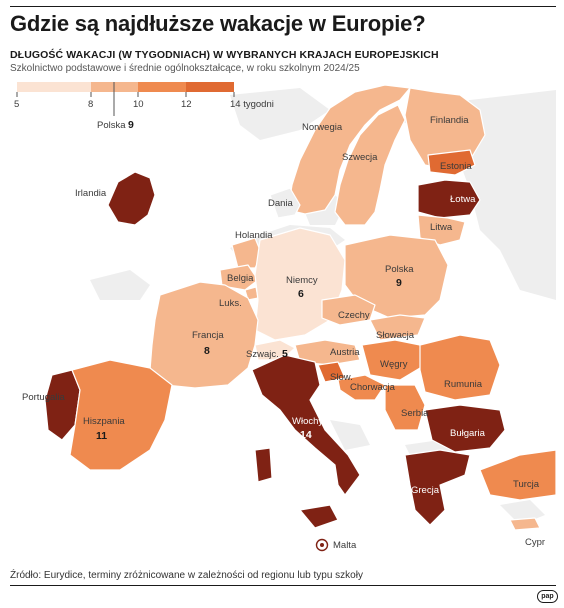 The width and height of the screenshot is (564, 608). I want to click on label-slowenia: Słow., so click(341, 377).